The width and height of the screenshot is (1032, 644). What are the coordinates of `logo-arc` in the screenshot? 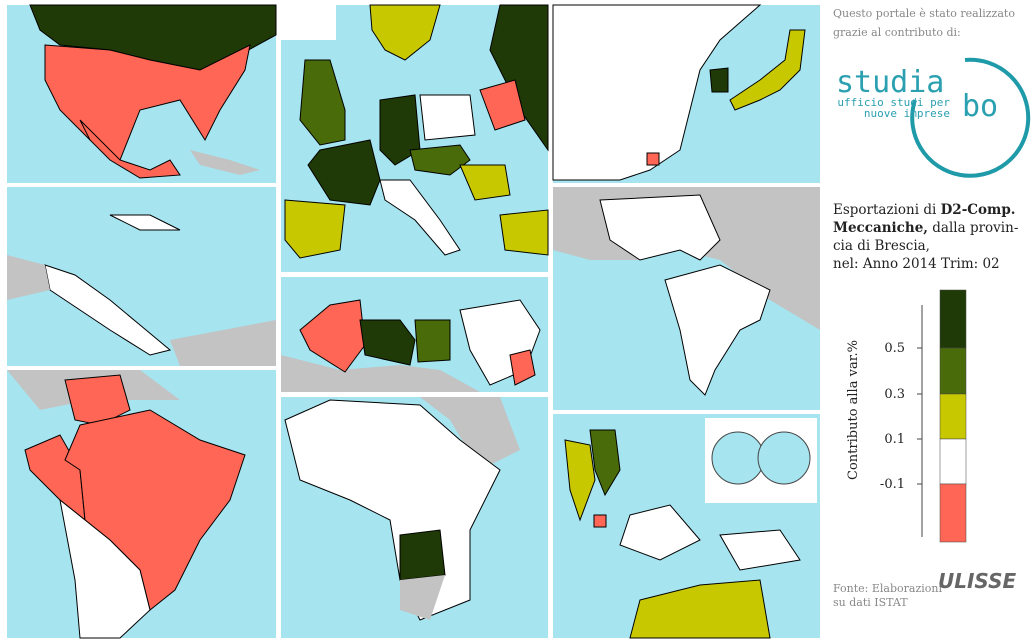 It's located at (970, 117).